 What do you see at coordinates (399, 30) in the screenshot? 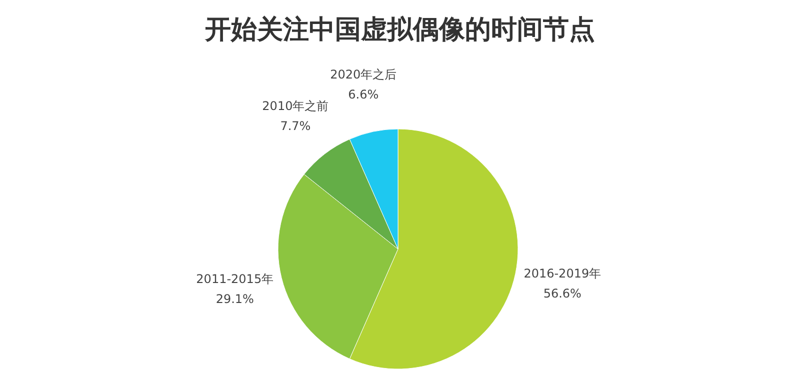
I see `chart-title: 开始关注中国虚拟偶像的时间节点` at bounding box center [399, 30].